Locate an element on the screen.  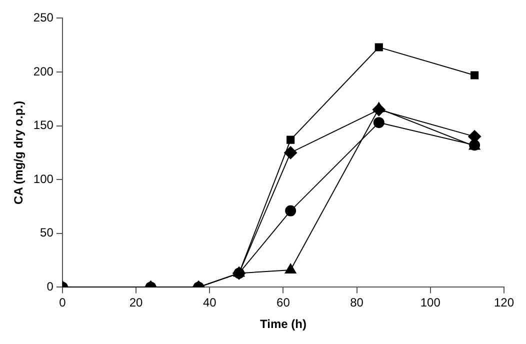
x-tick-label: 100 is located at coordinates (430, 303).